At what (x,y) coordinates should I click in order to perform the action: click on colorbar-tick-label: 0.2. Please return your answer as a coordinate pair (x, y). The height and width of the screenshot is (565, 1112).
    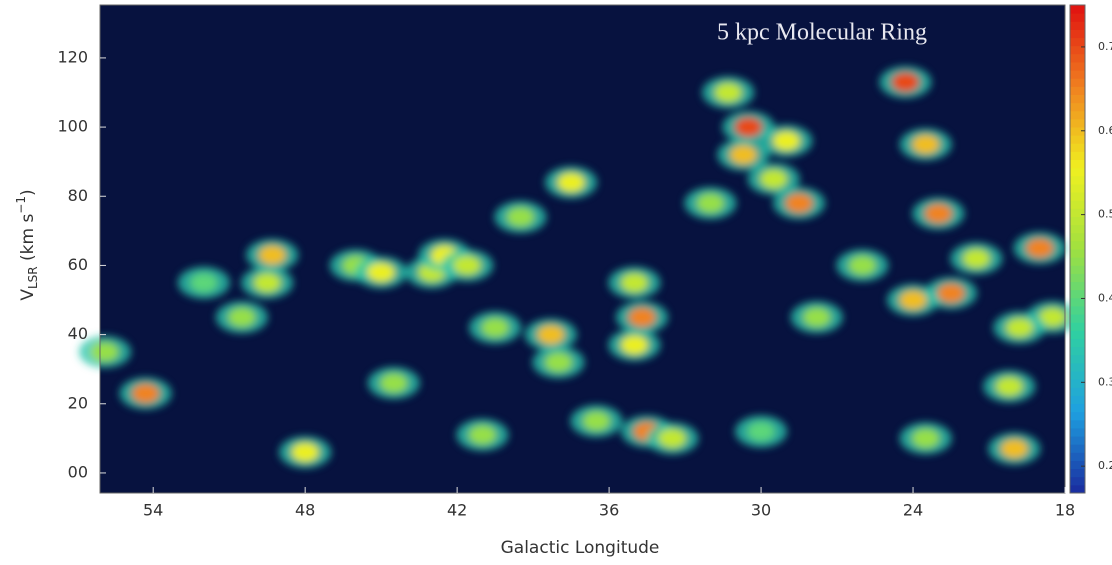
    Looking at the image, I should click on (1105, 465).